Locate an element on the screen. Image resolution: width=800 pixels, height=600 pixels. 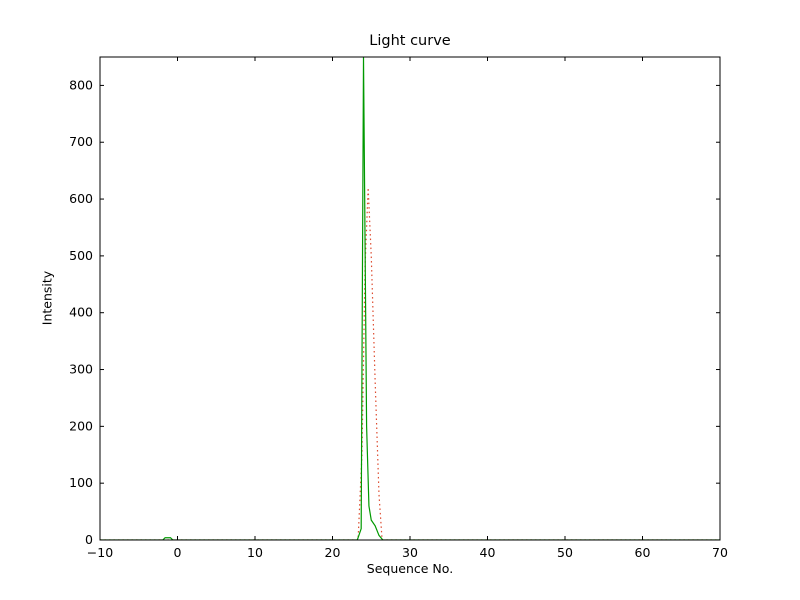
y-tick-label: 0 is located at coordinates (89, 539).